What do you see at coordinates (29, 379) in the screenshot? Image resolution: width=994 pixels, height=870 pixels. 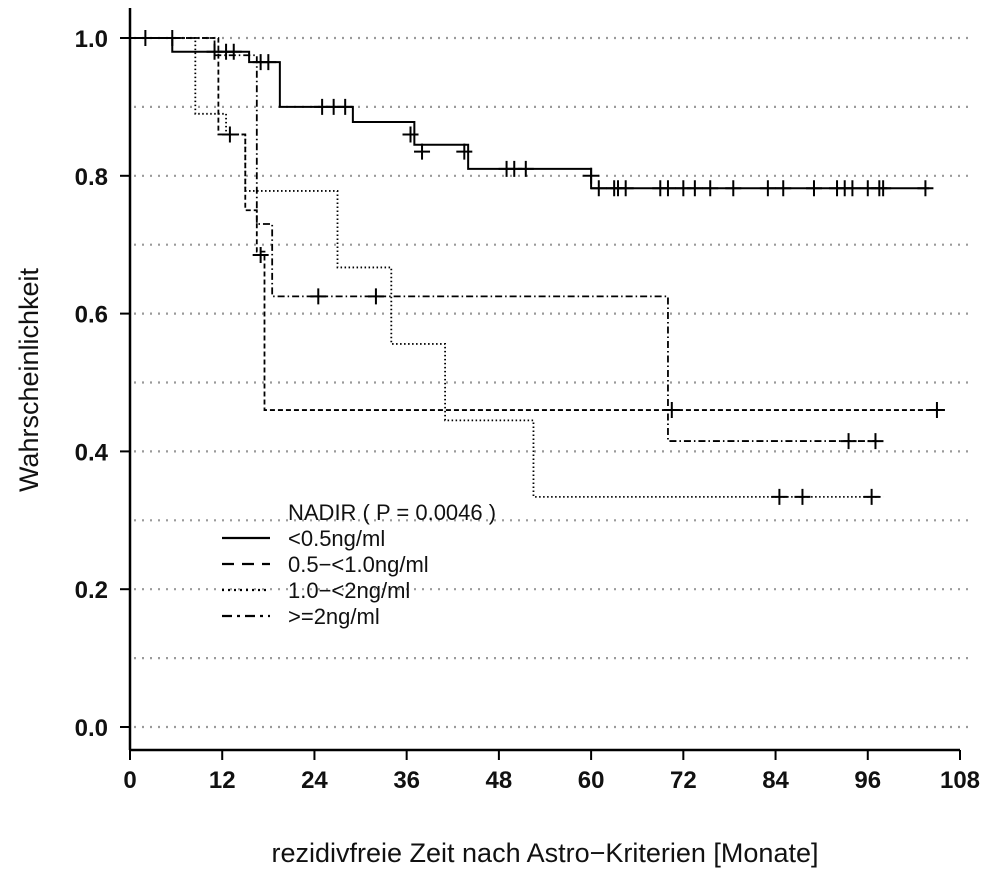 I see `y-axis-title: Wahrscheinlichkeit` at bounding box center [29, 379].